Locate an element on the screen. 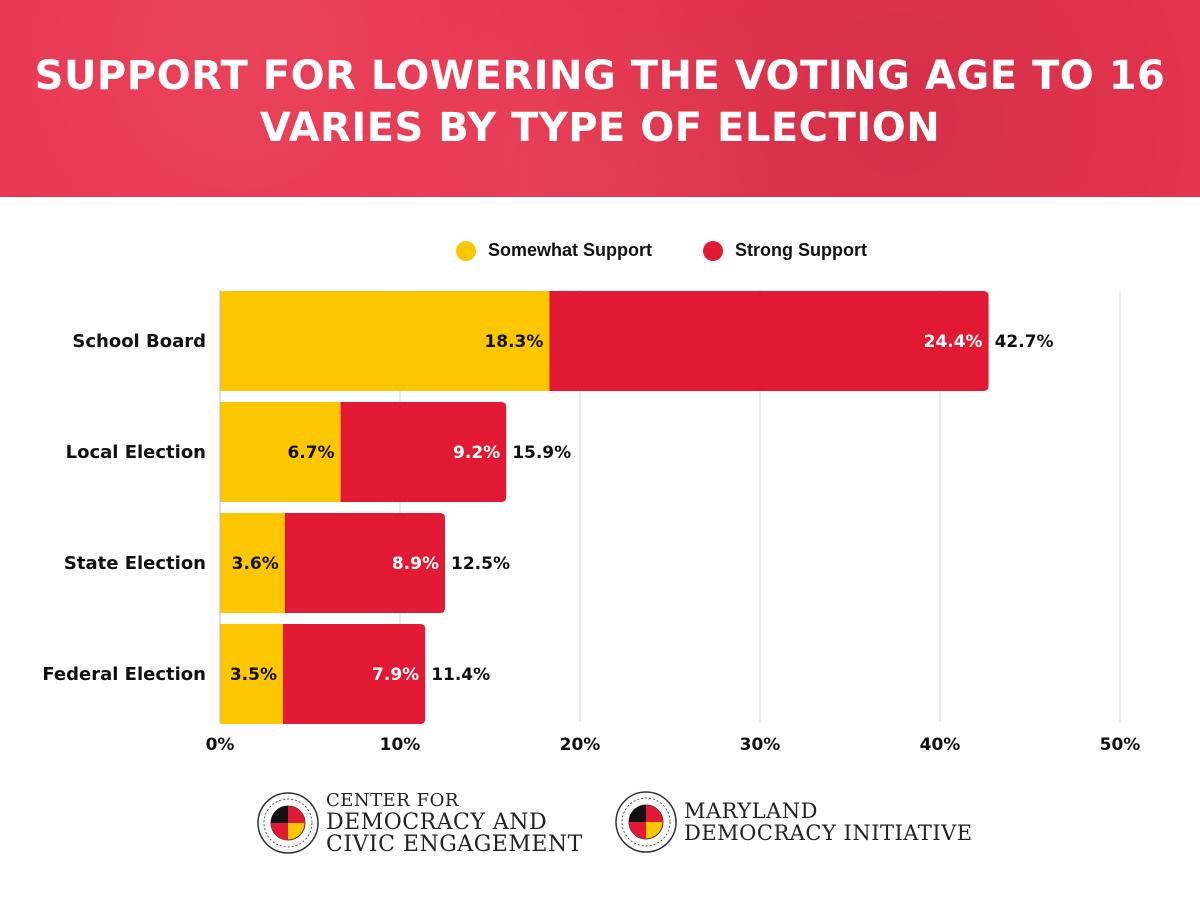 The height and width of the screenshot is (905, 1200). x-tick-label-10: 10% is located at coordinates (400, 745).